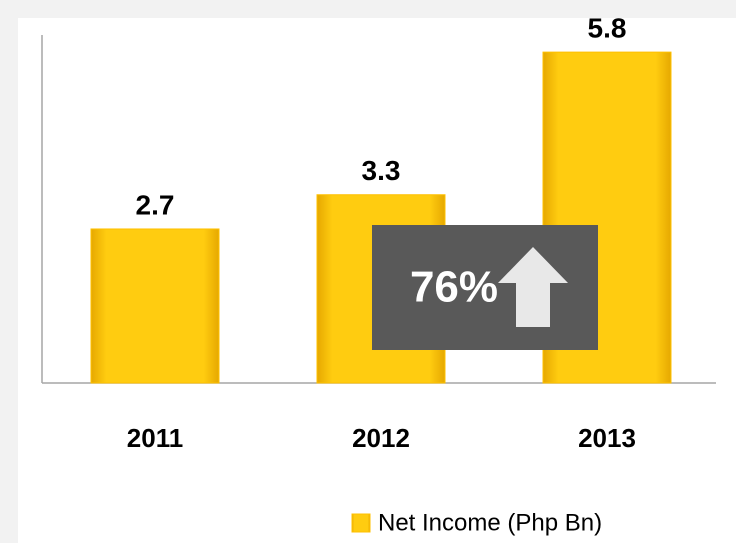 Image resolution: width=736 pixels, height=543 pixels. What do you see at coordinates (607, 28) in the screenshot?
I see `value-label: 5.8` at bounding box center [607, 28].